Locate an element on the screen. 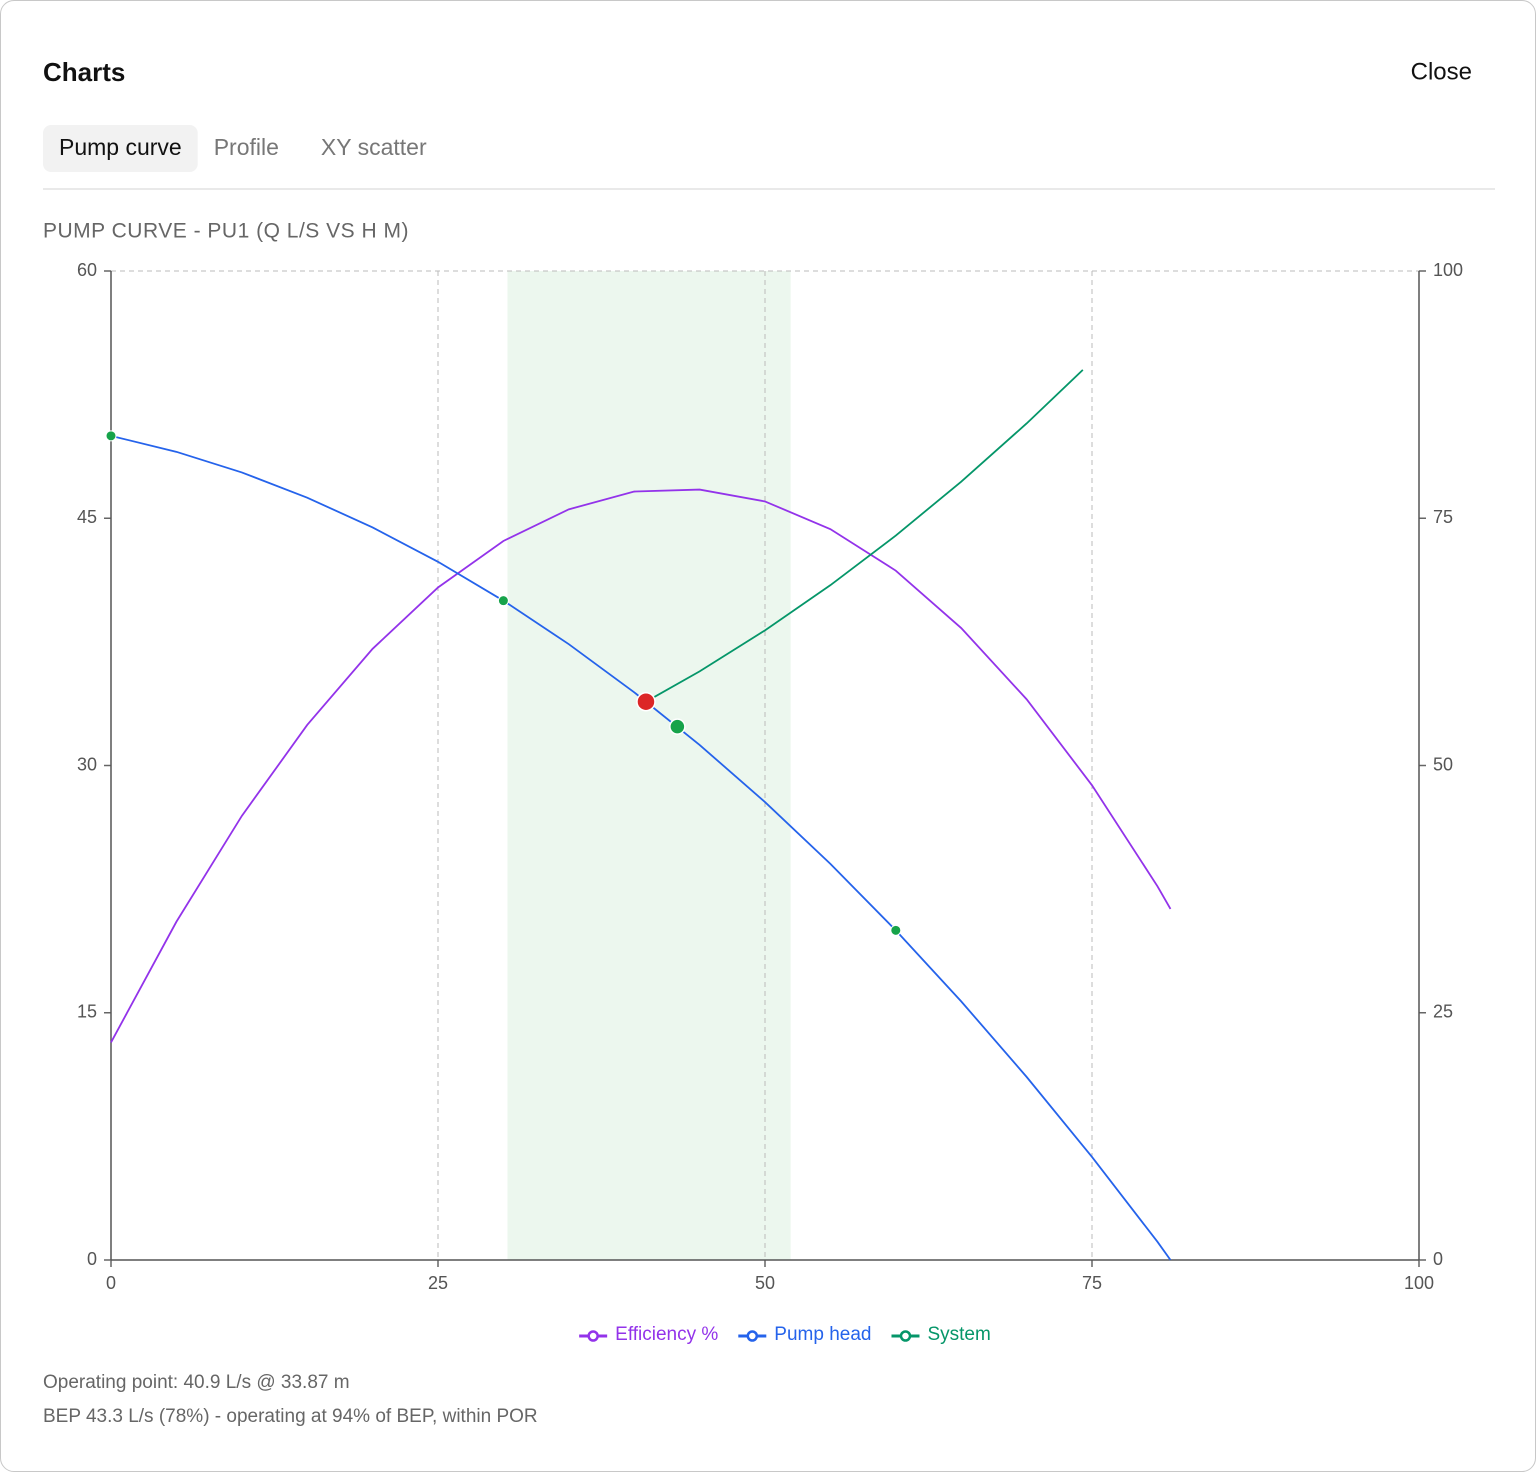 This screenshot has height=1473, width=1536. y-tick-label: 15 is located at coordinates (87, 1012).